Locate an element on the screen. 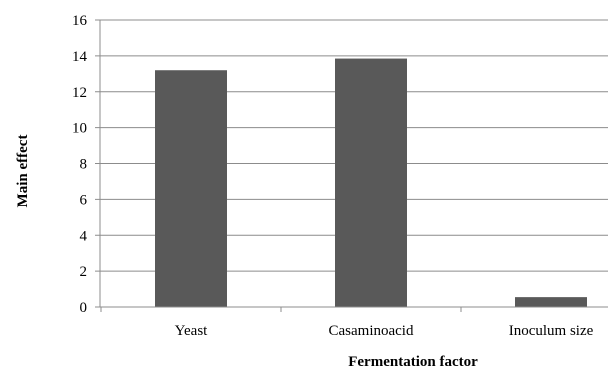  bar-casaminoacid is located at coordinates (371, 182).